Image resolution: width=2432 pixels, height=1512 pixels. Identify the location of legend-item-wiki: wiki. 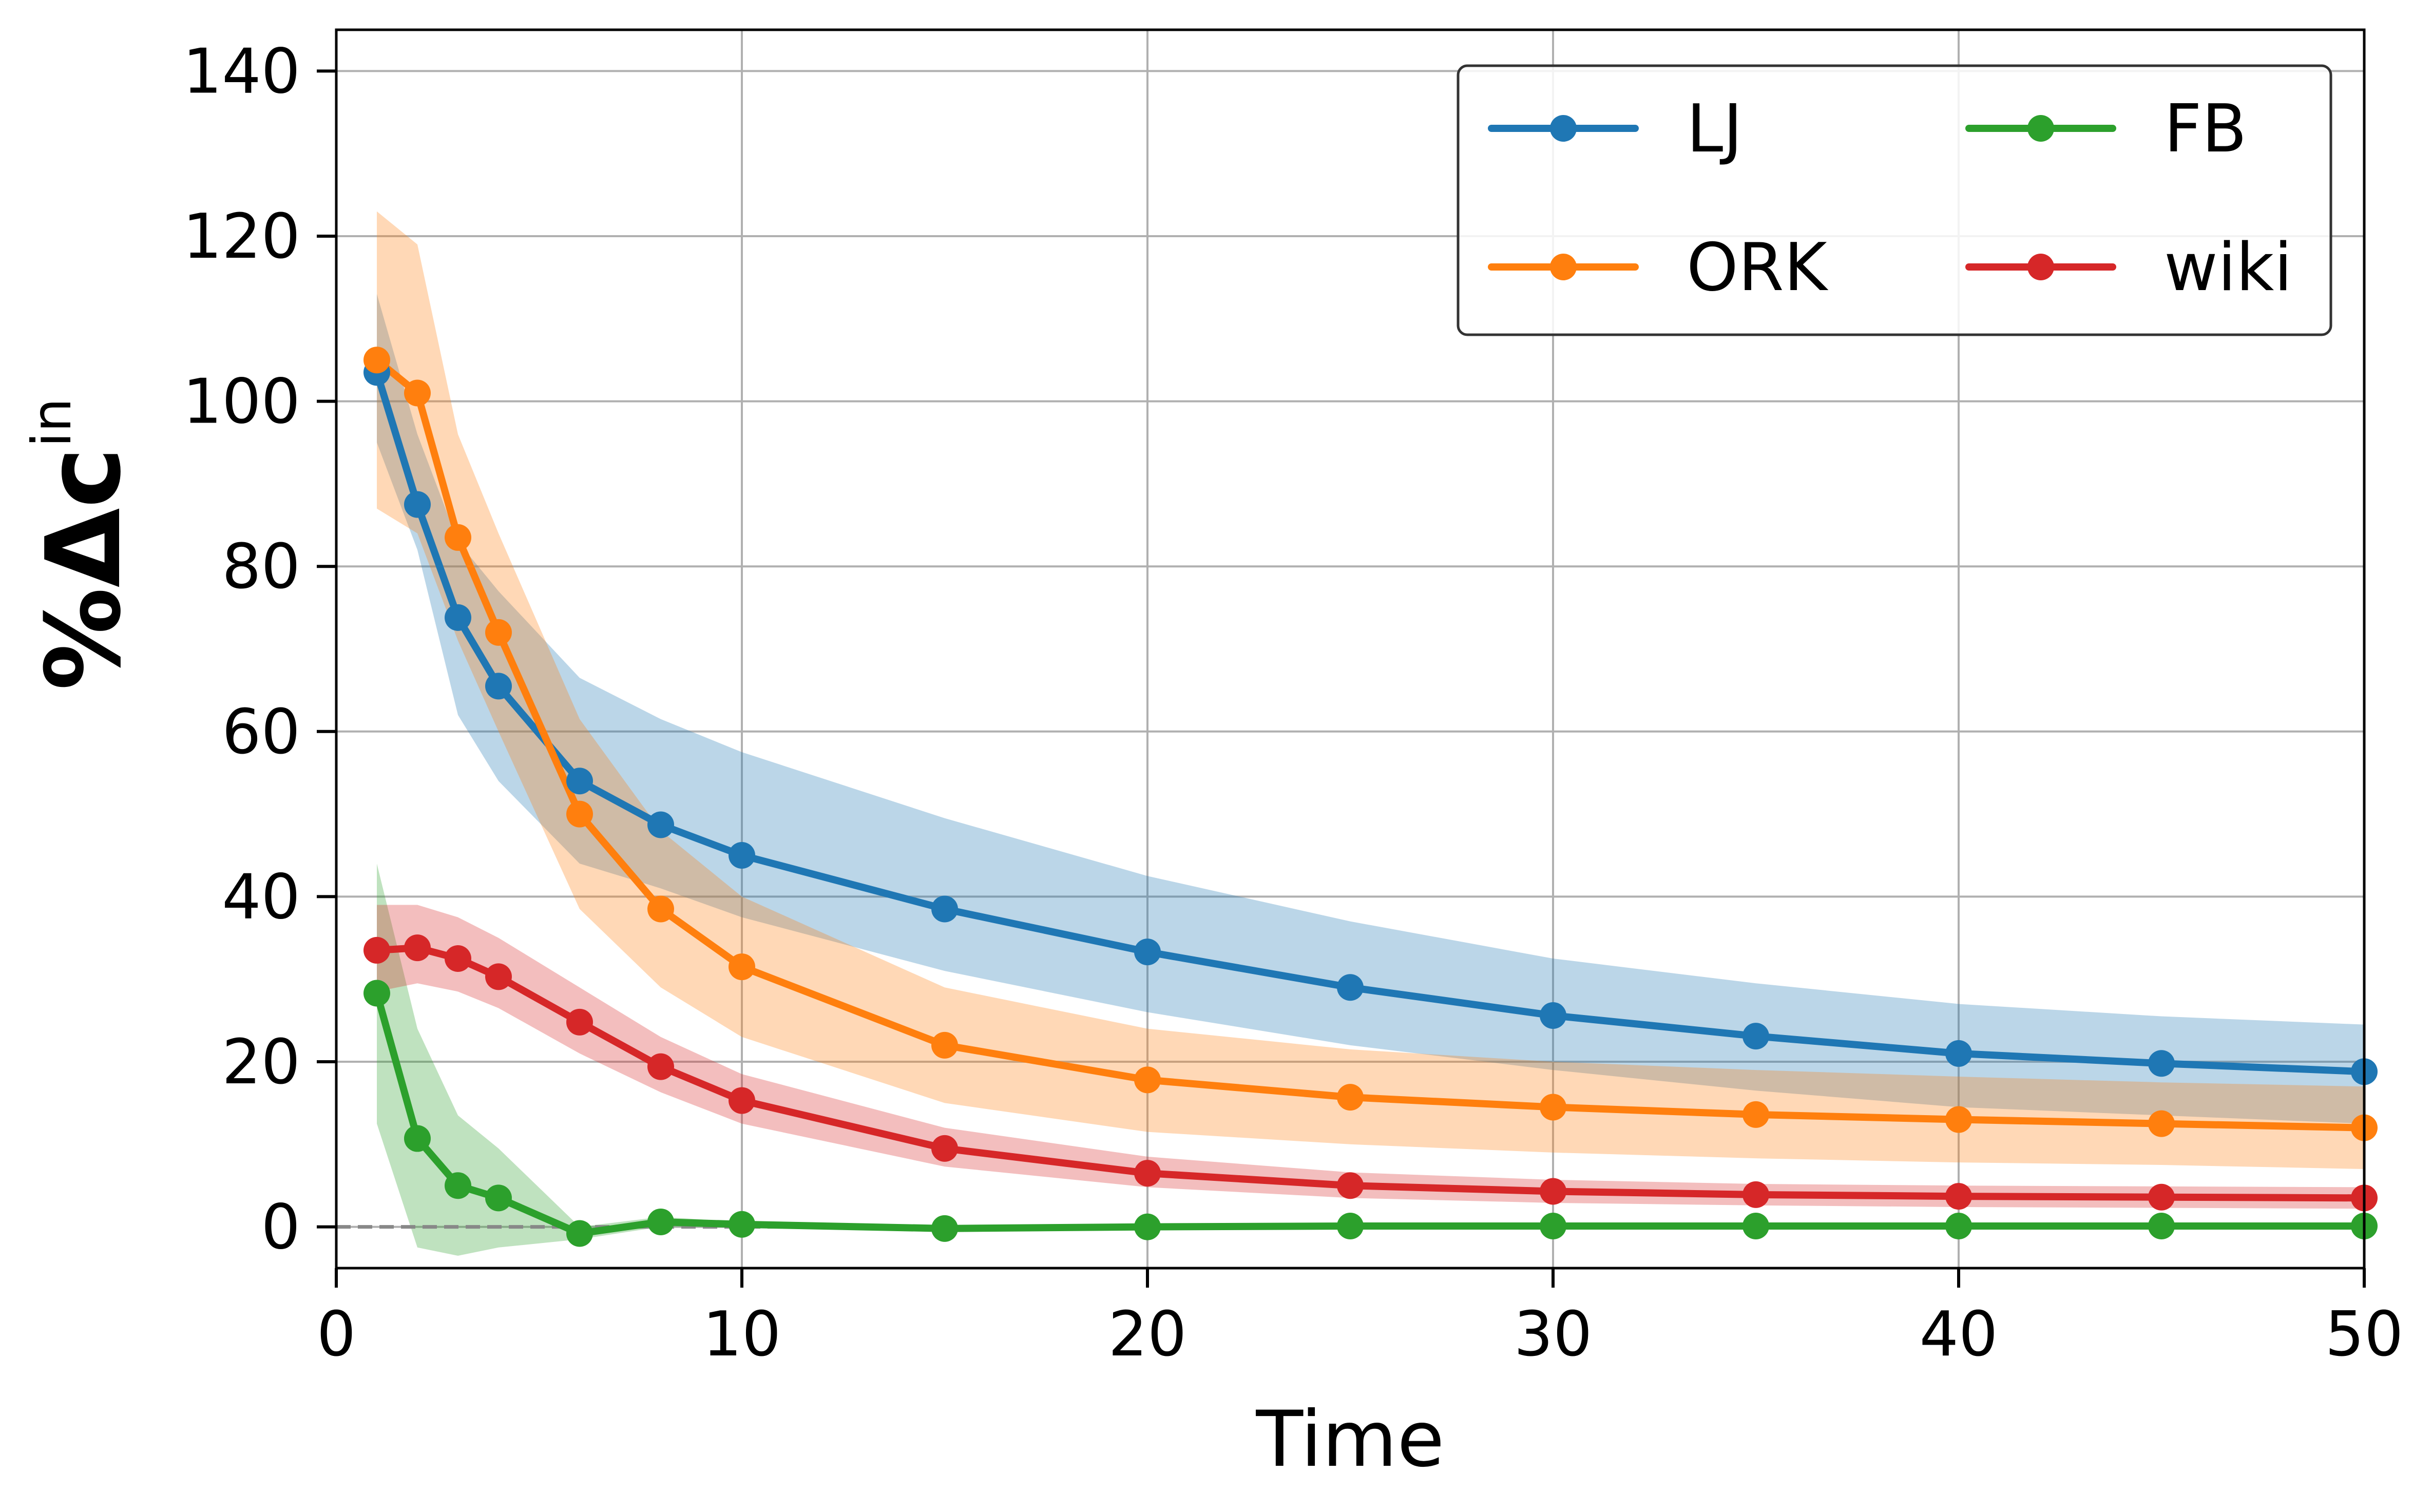
(2128, 267).